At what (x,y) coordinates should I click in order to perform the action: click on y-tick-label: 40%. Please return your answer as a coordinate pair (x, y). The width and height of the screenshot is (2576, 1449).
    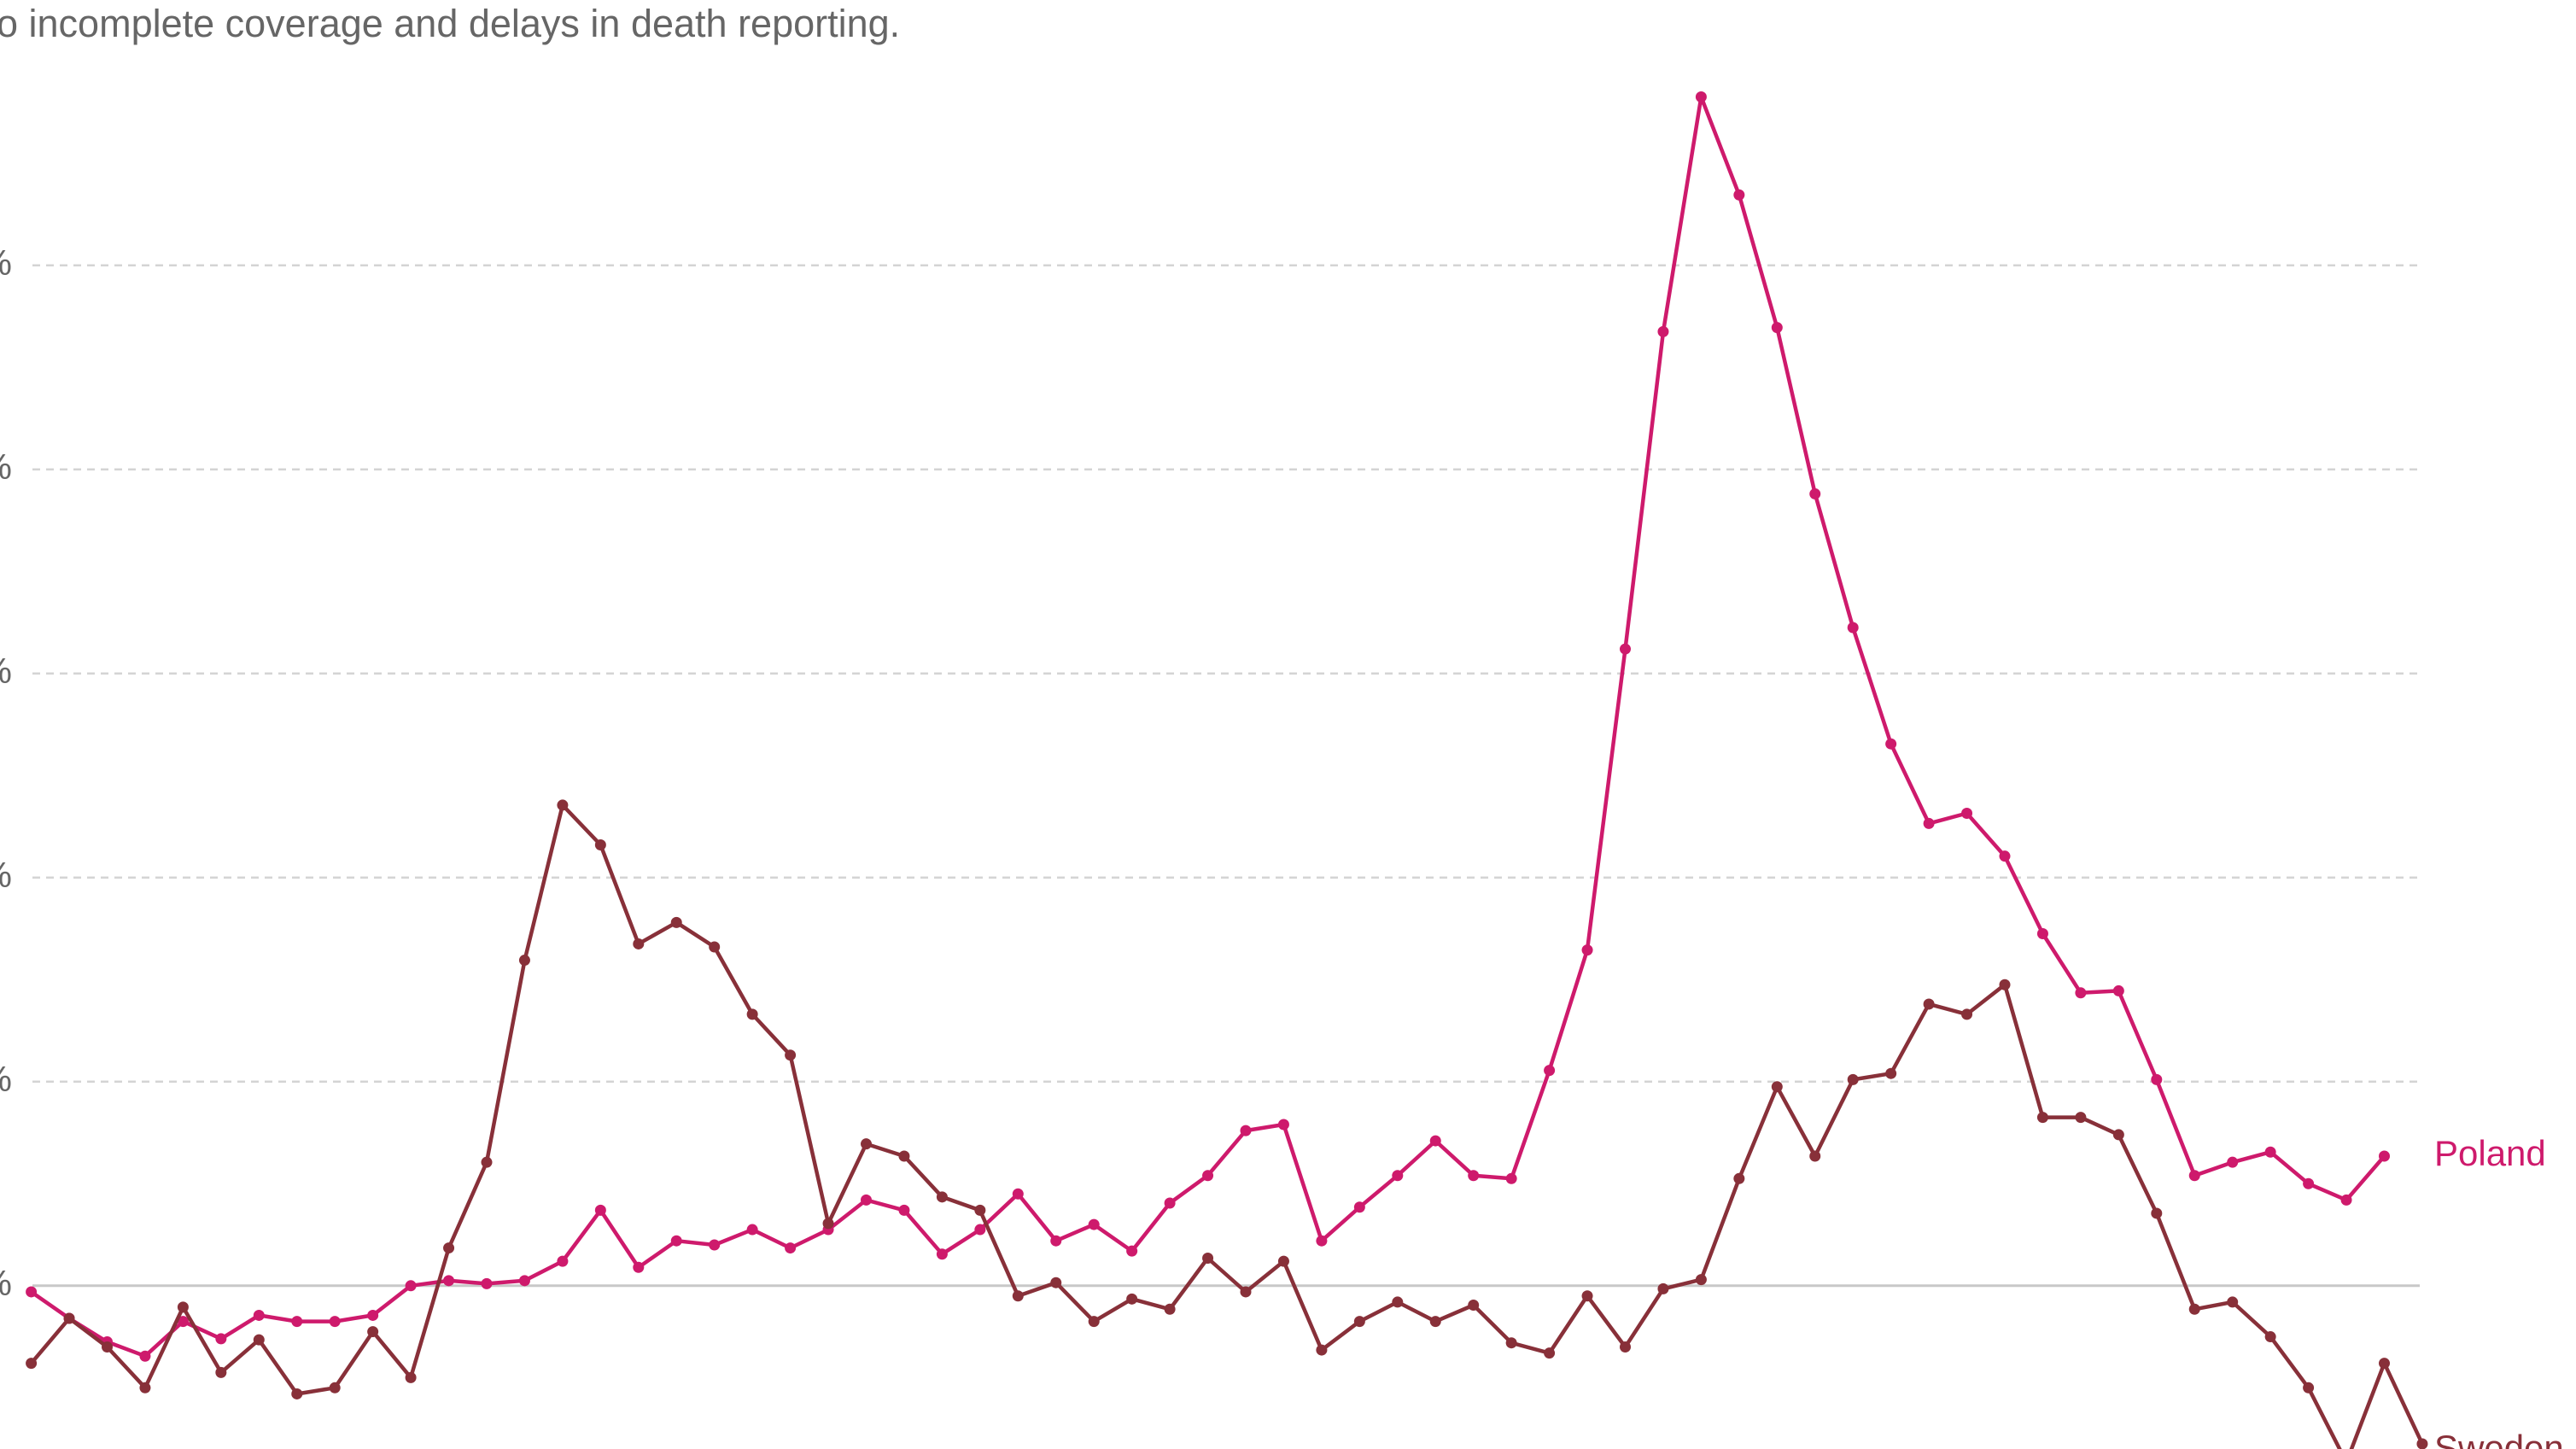
    Looking at the image, I should click on (6, 875).